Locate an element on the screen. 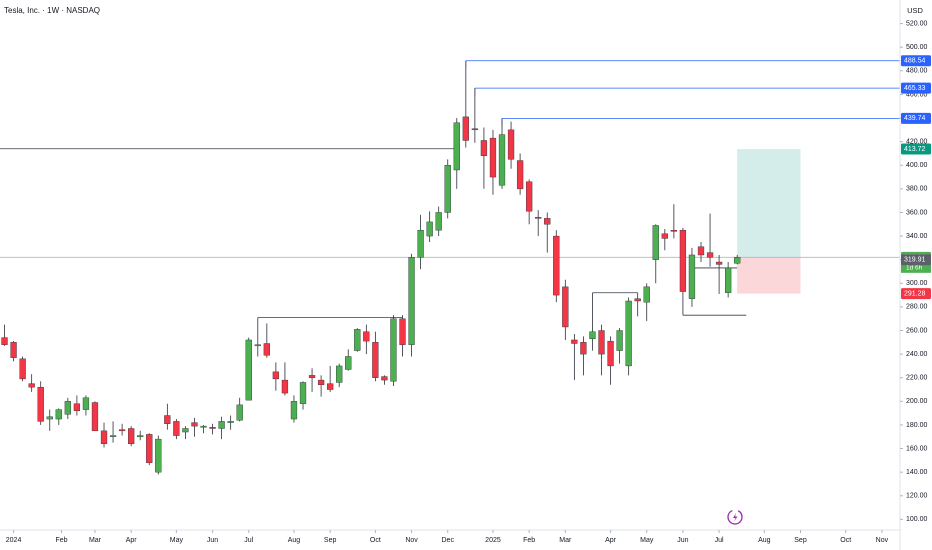 The width and height of the screenshot is (932, 550). symbol-title: Tesla, Inc. · 1W · NASDAQ is located at coordinates (52, 10).